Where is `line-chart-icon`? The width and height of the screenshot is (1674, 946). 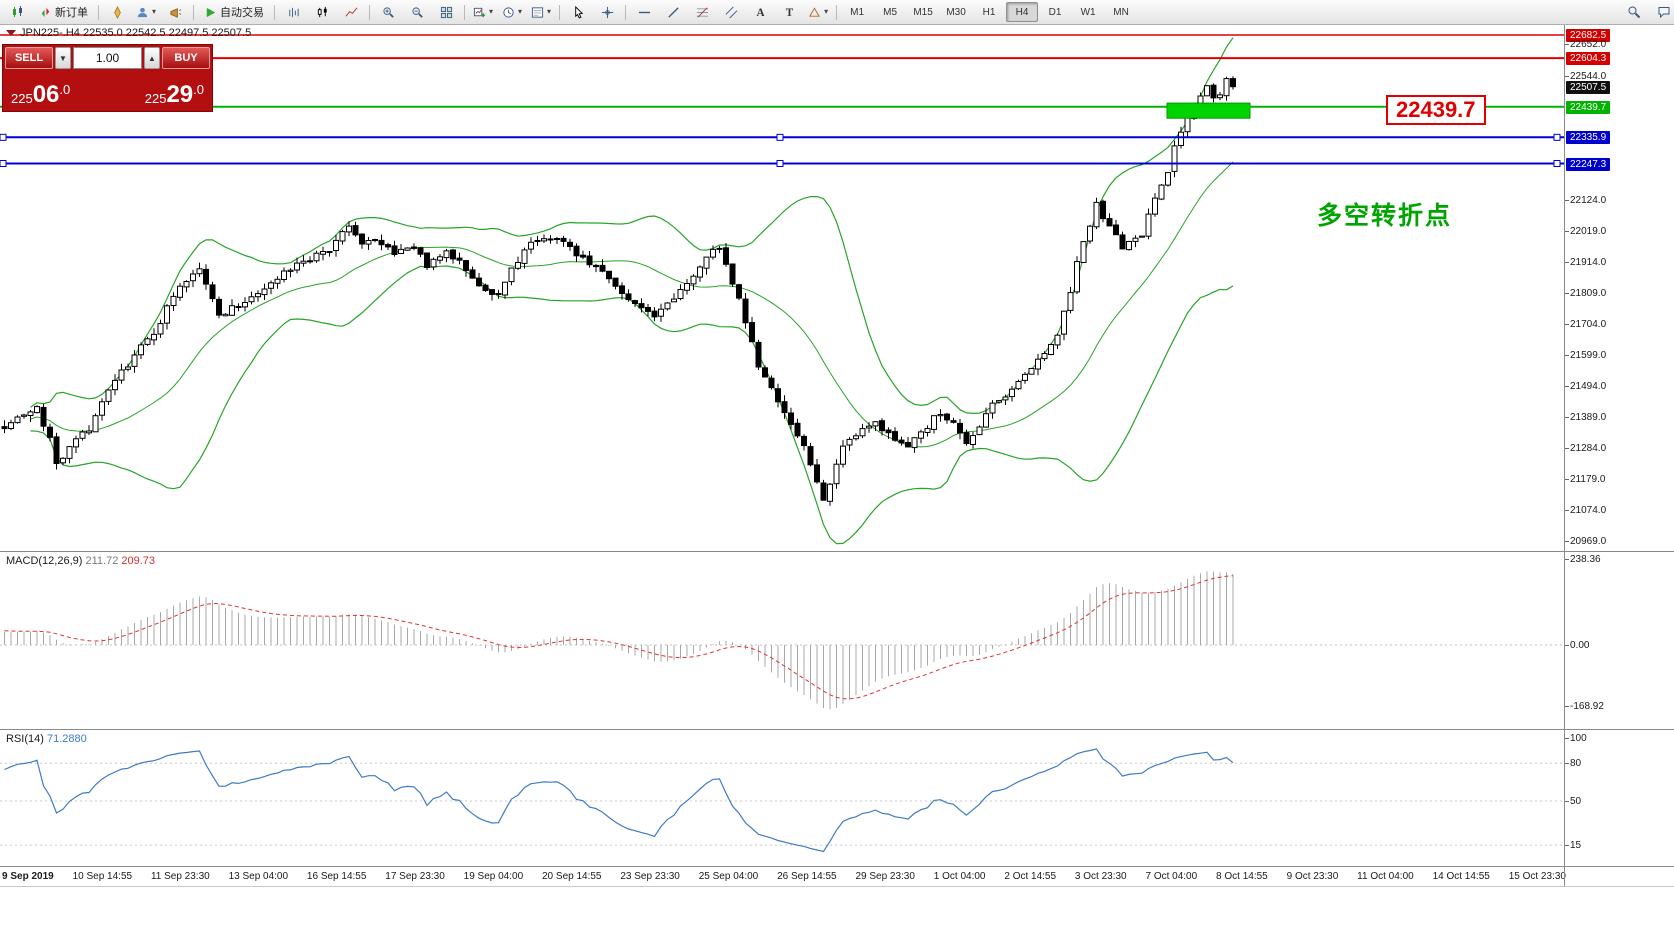 line-chart-icon is located at coordinates (351, 12).